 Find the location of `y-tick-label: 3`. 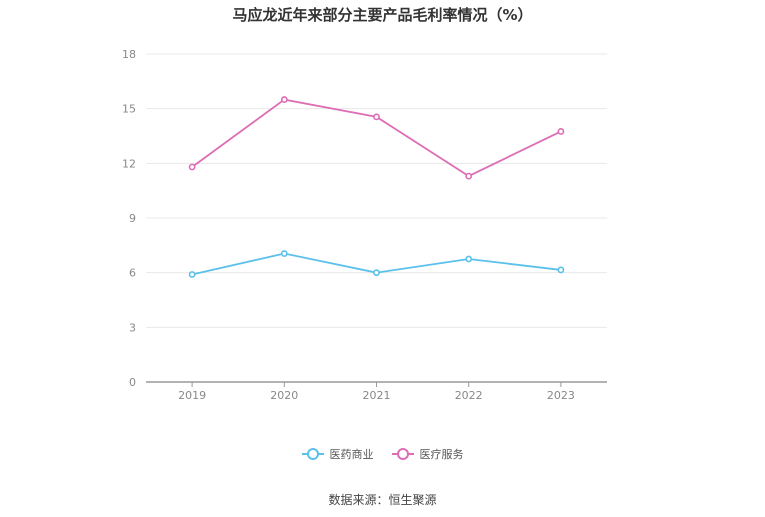

y-tick-label: 3 is located at coordinates (132, 327).